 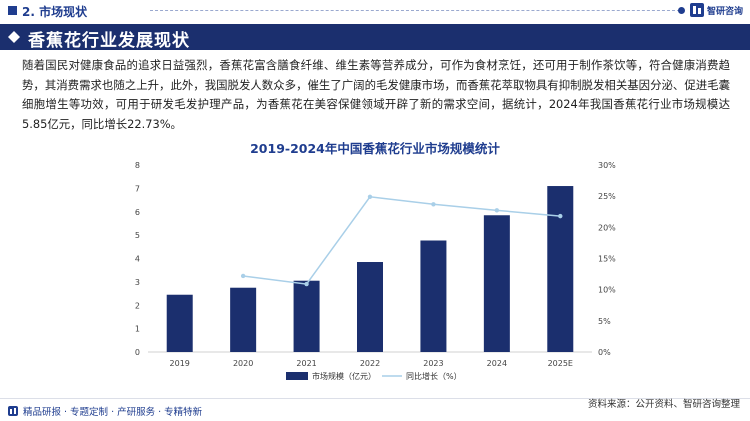 I want to click on top-bar: 2. 市场现状 智研咨询, so click(x=375, y=11).